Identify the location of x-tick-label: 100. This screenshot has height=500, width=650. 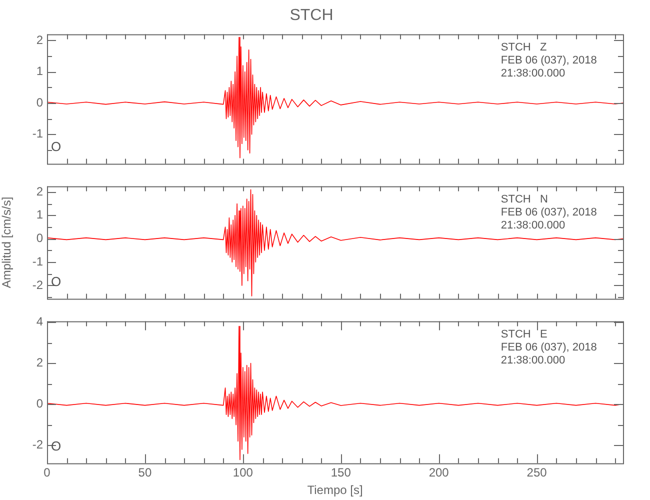
(243, 473).